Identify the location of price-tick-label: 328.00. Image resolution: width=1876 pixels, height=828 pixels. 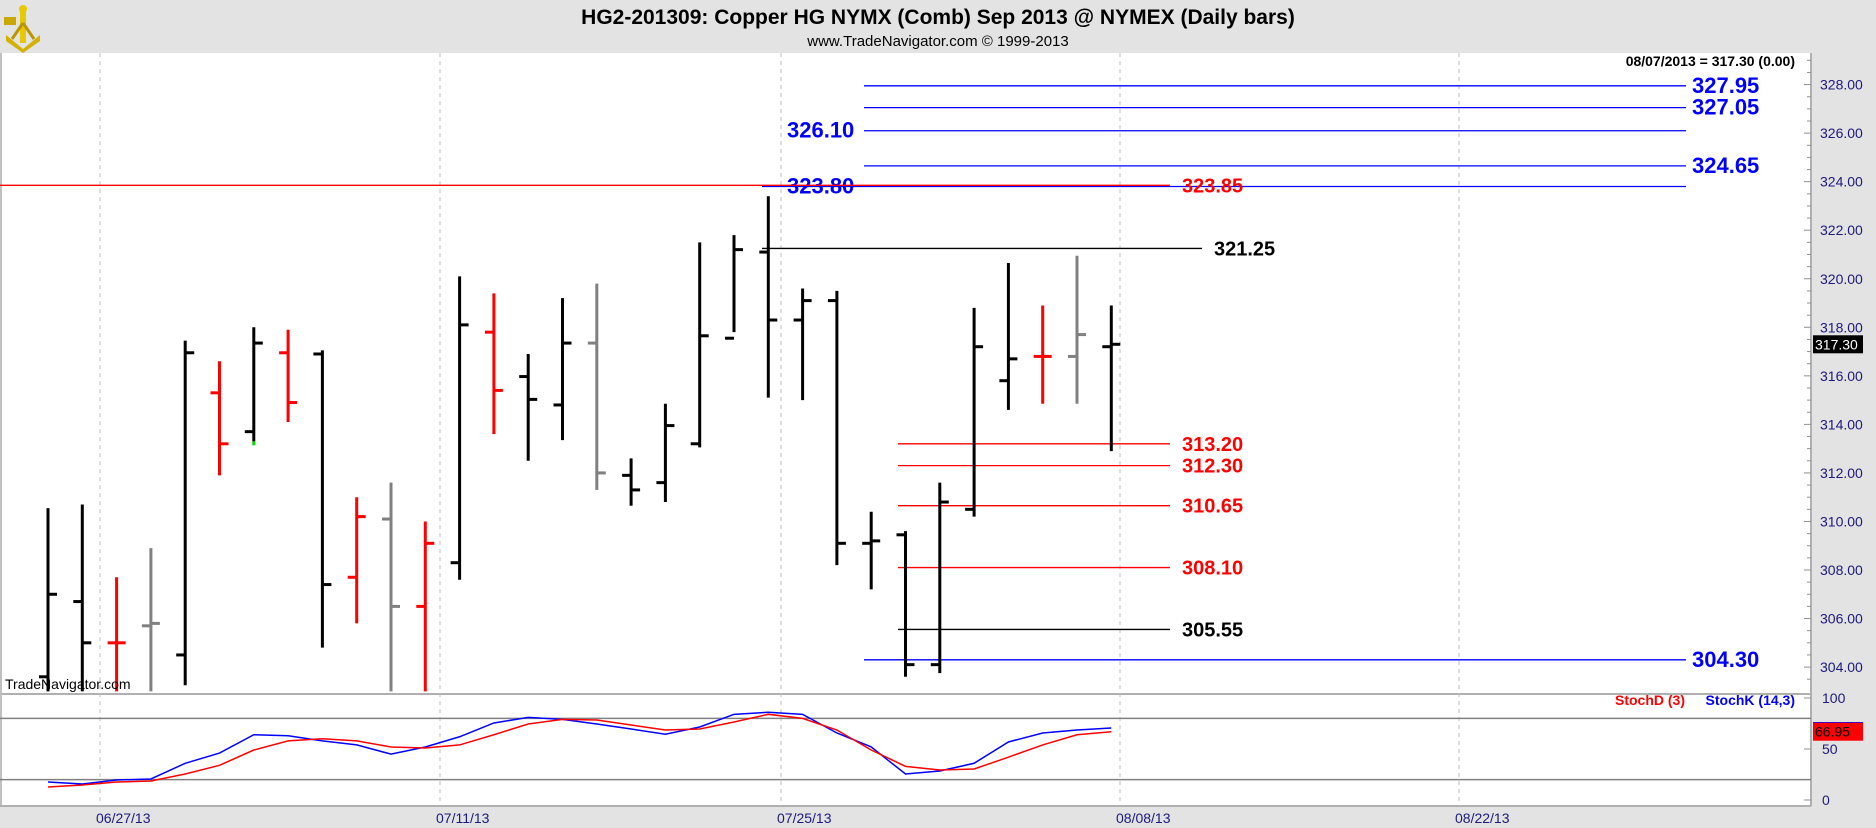
(1841, 85).